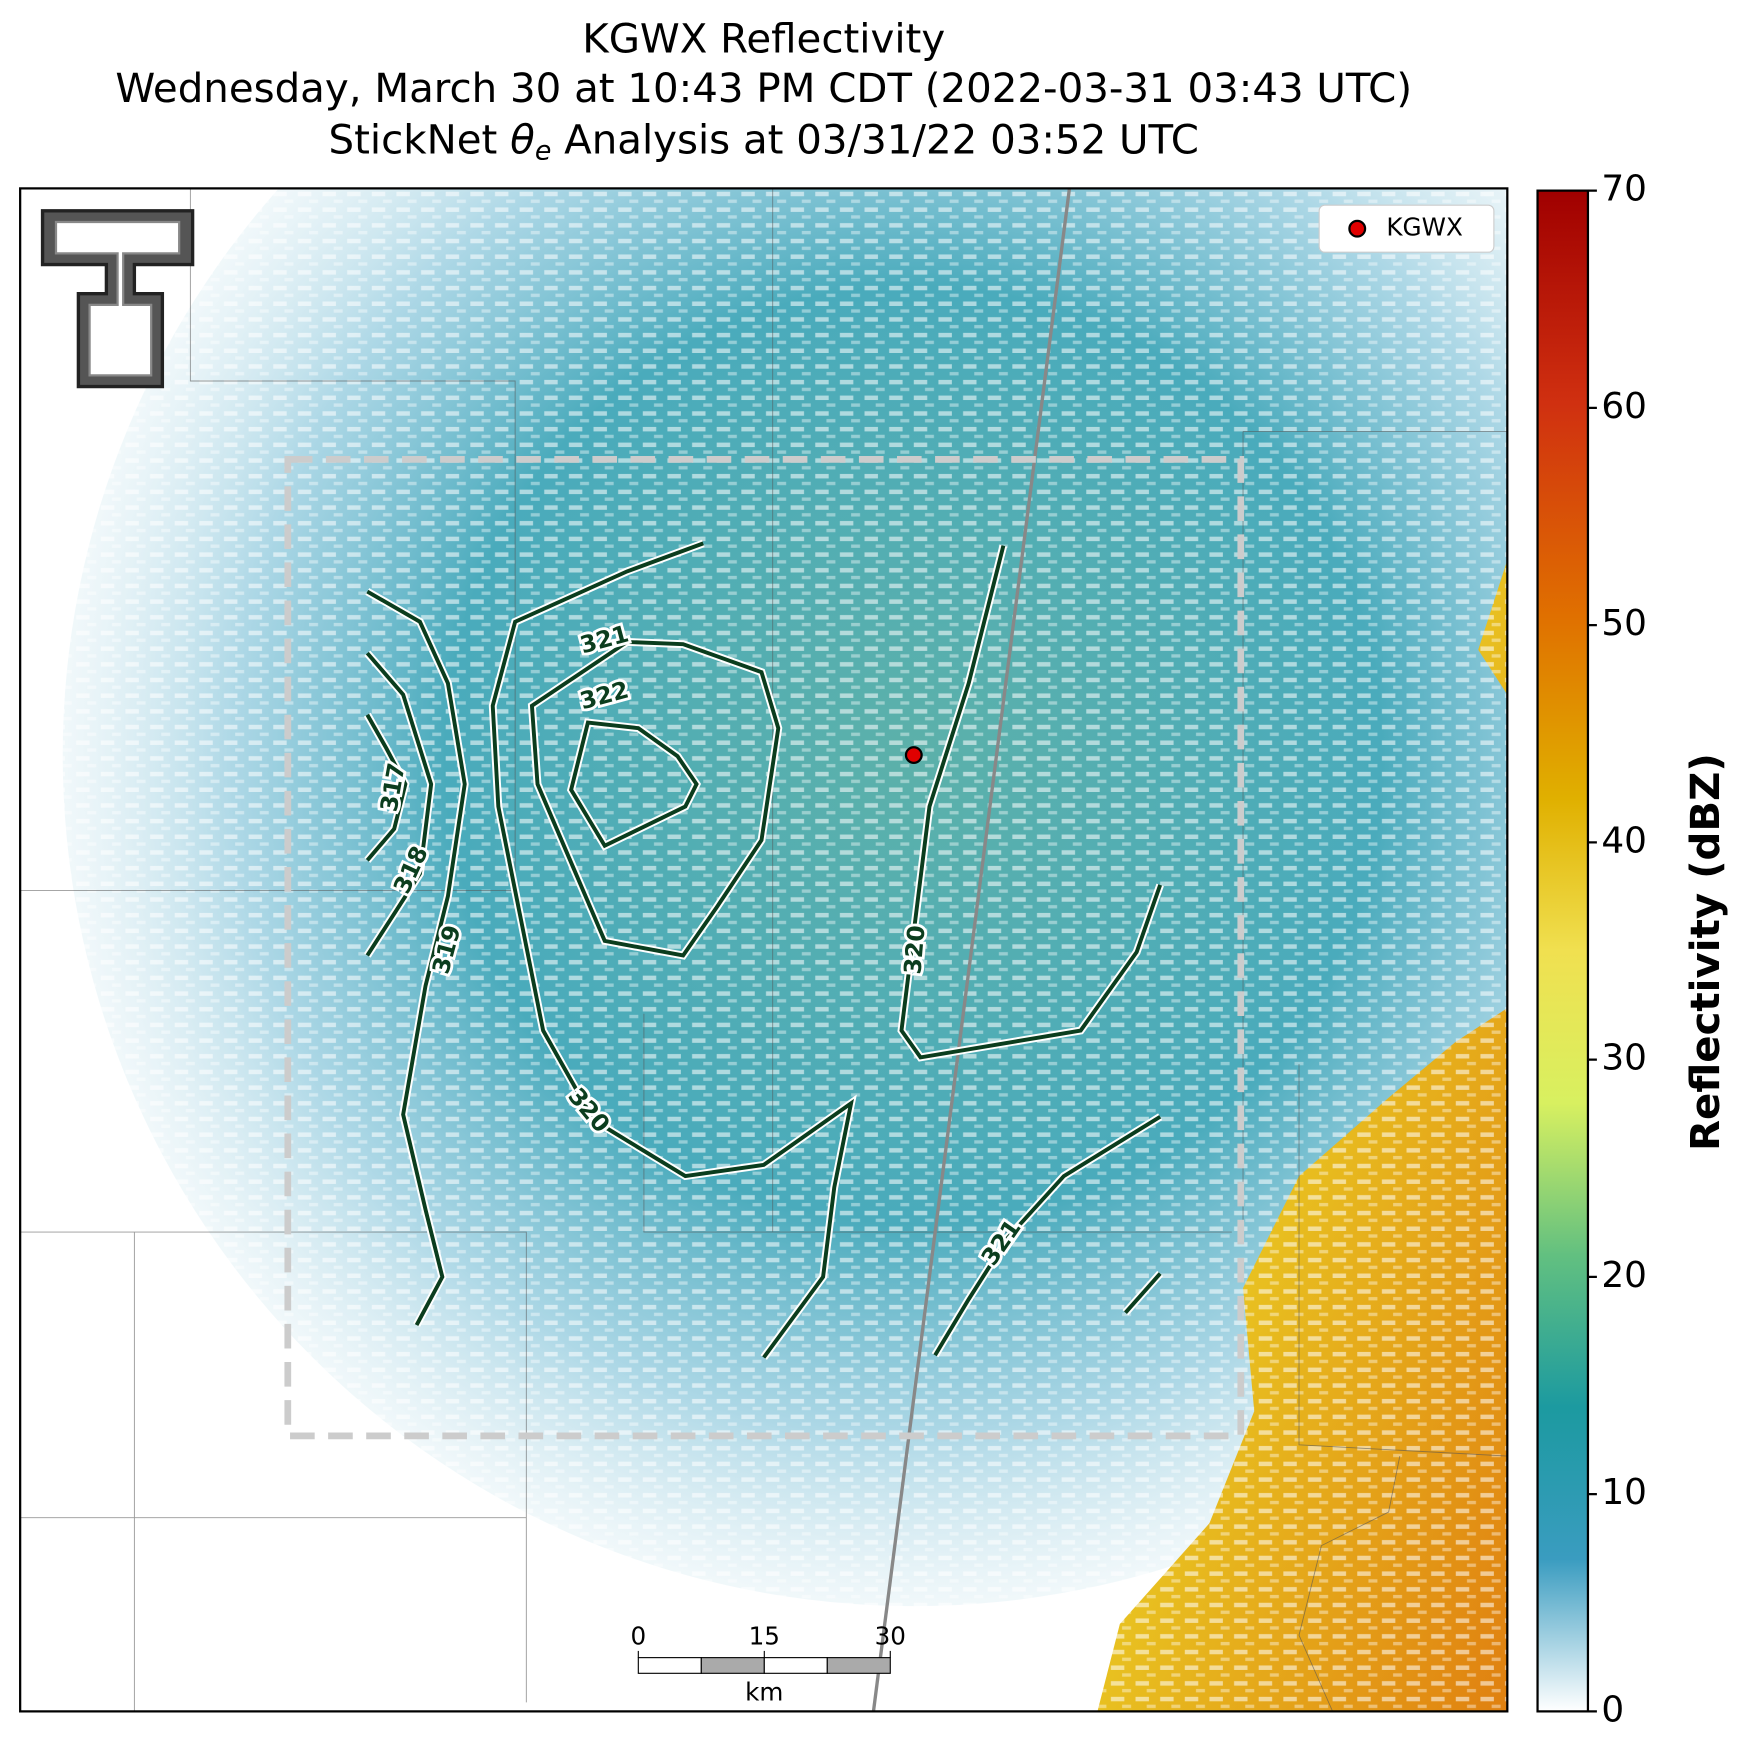 The height and width of the screenshot is (1743, 1738). I want to click on colorbar, so click(1563, 951).